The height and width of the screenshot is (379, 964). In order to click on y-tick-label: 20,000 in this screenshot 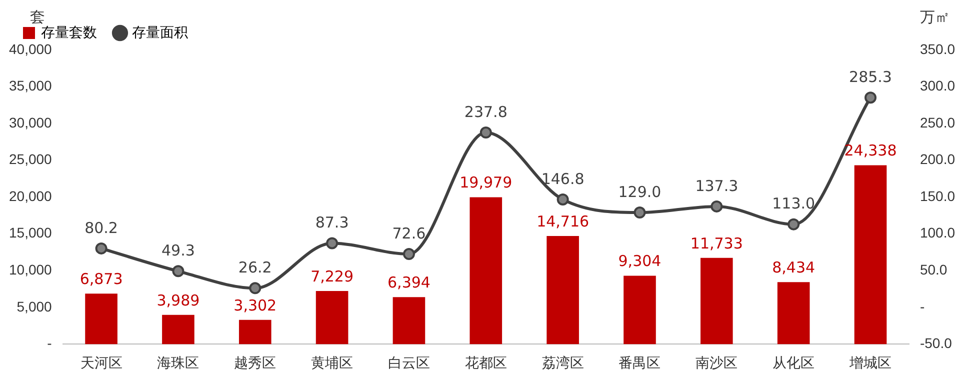, I will do `click(30, 196)`.